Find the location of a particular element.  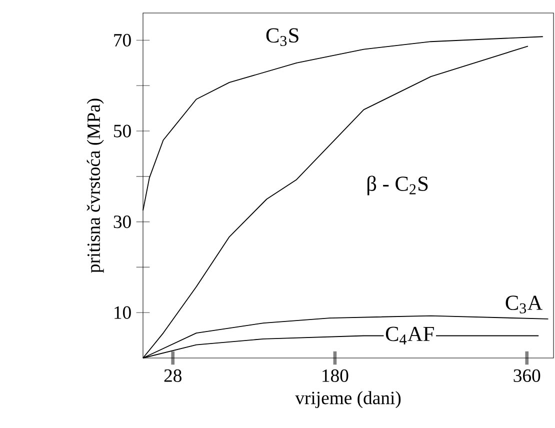

y-tick-label: 30 is located at coordinates (122, 222).